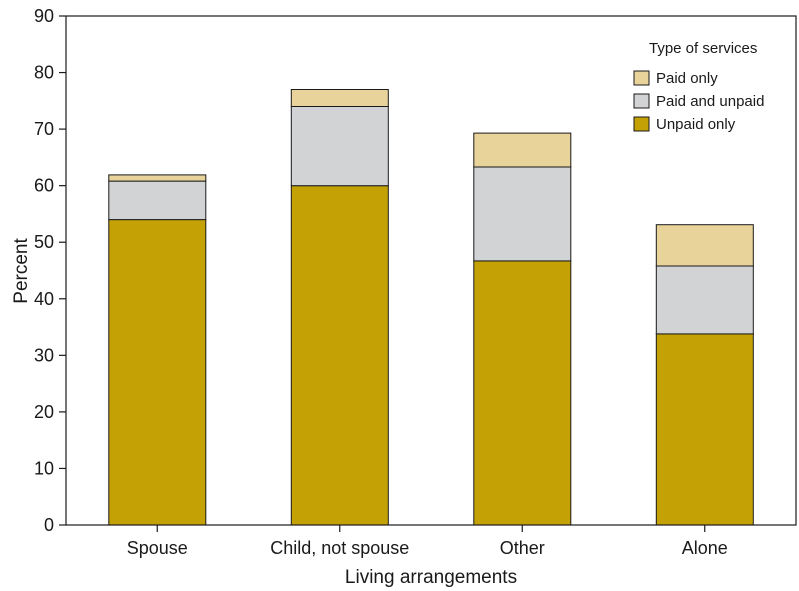 The height and width of the screenshot is (591, 799). I want to click on bar-child-not-spouse-paid-and-unpaid, so click(339, 146).